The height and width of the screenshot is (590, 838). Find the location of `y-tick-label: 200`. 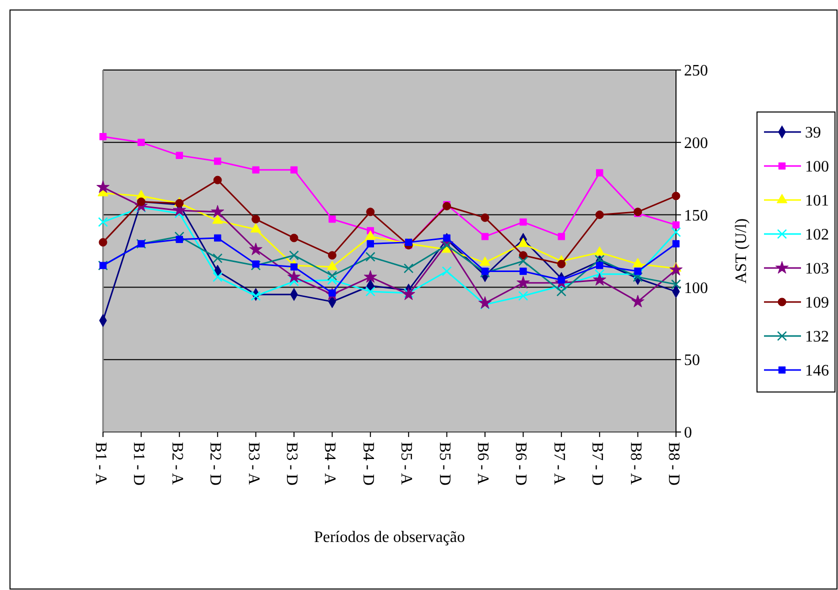

y-tick-label: 200 is located at coordinates (696, 143).